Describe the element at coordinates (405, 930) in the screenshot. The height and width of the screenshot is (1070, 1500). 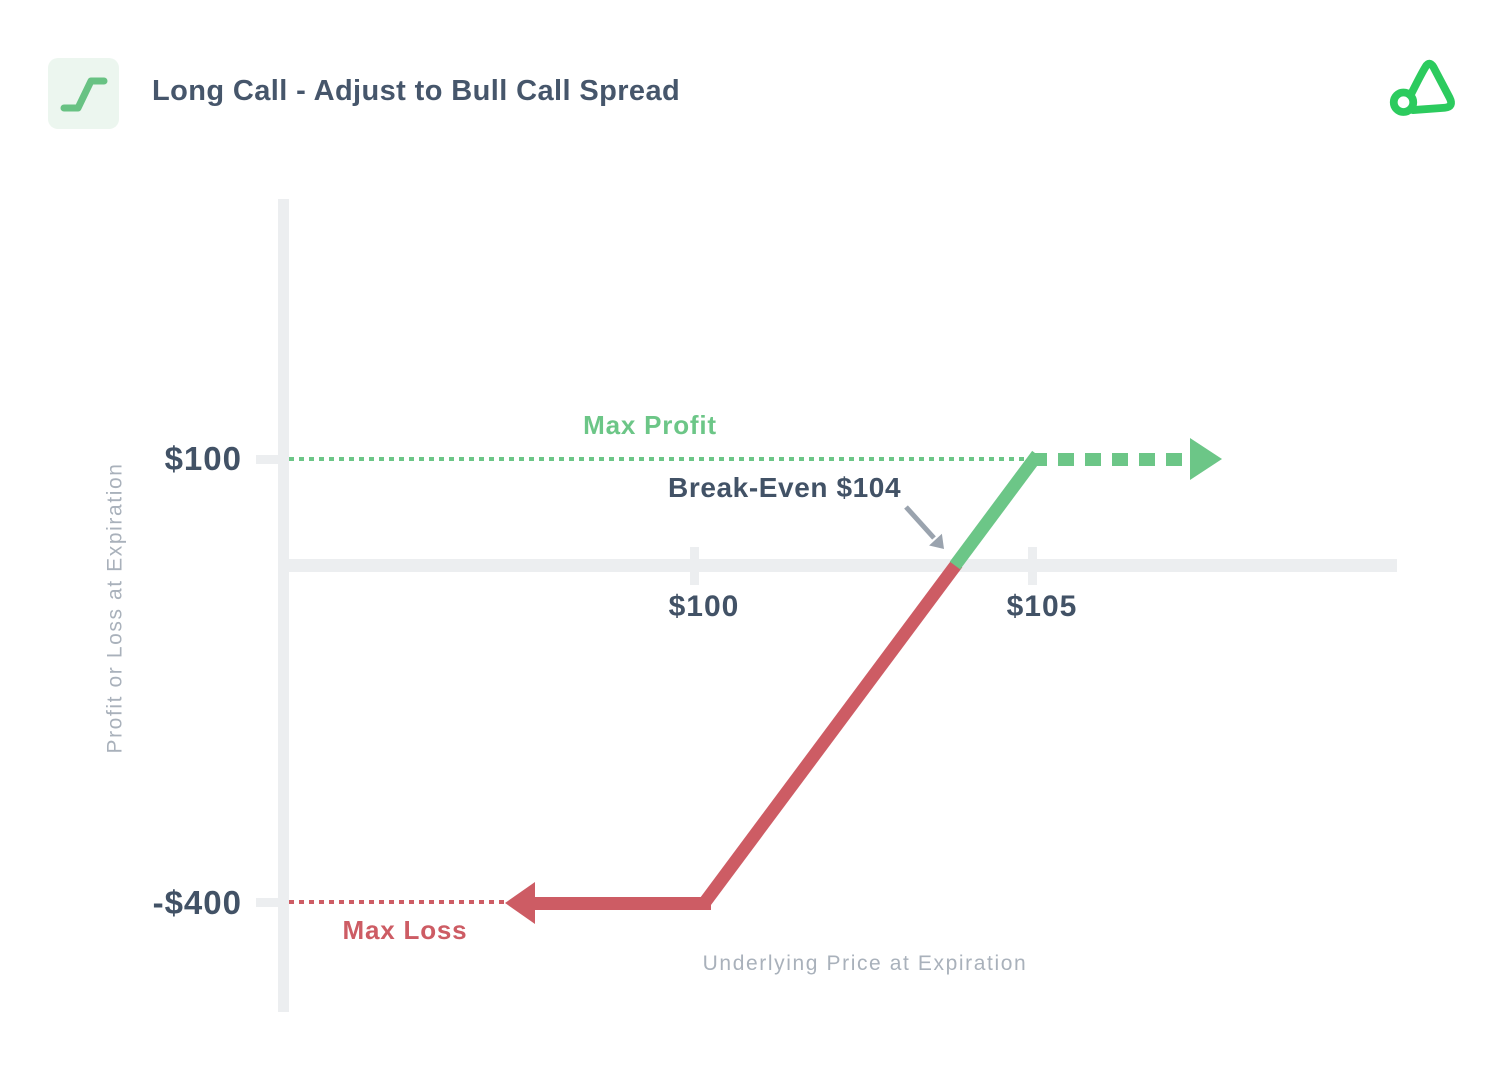
I see `max-loss-label: Max Loss` at that location.